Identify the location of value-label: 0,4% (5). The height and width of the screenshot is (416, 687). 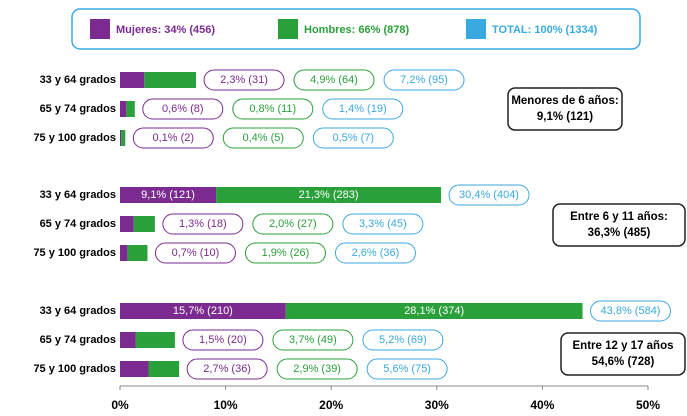
(263, 138).